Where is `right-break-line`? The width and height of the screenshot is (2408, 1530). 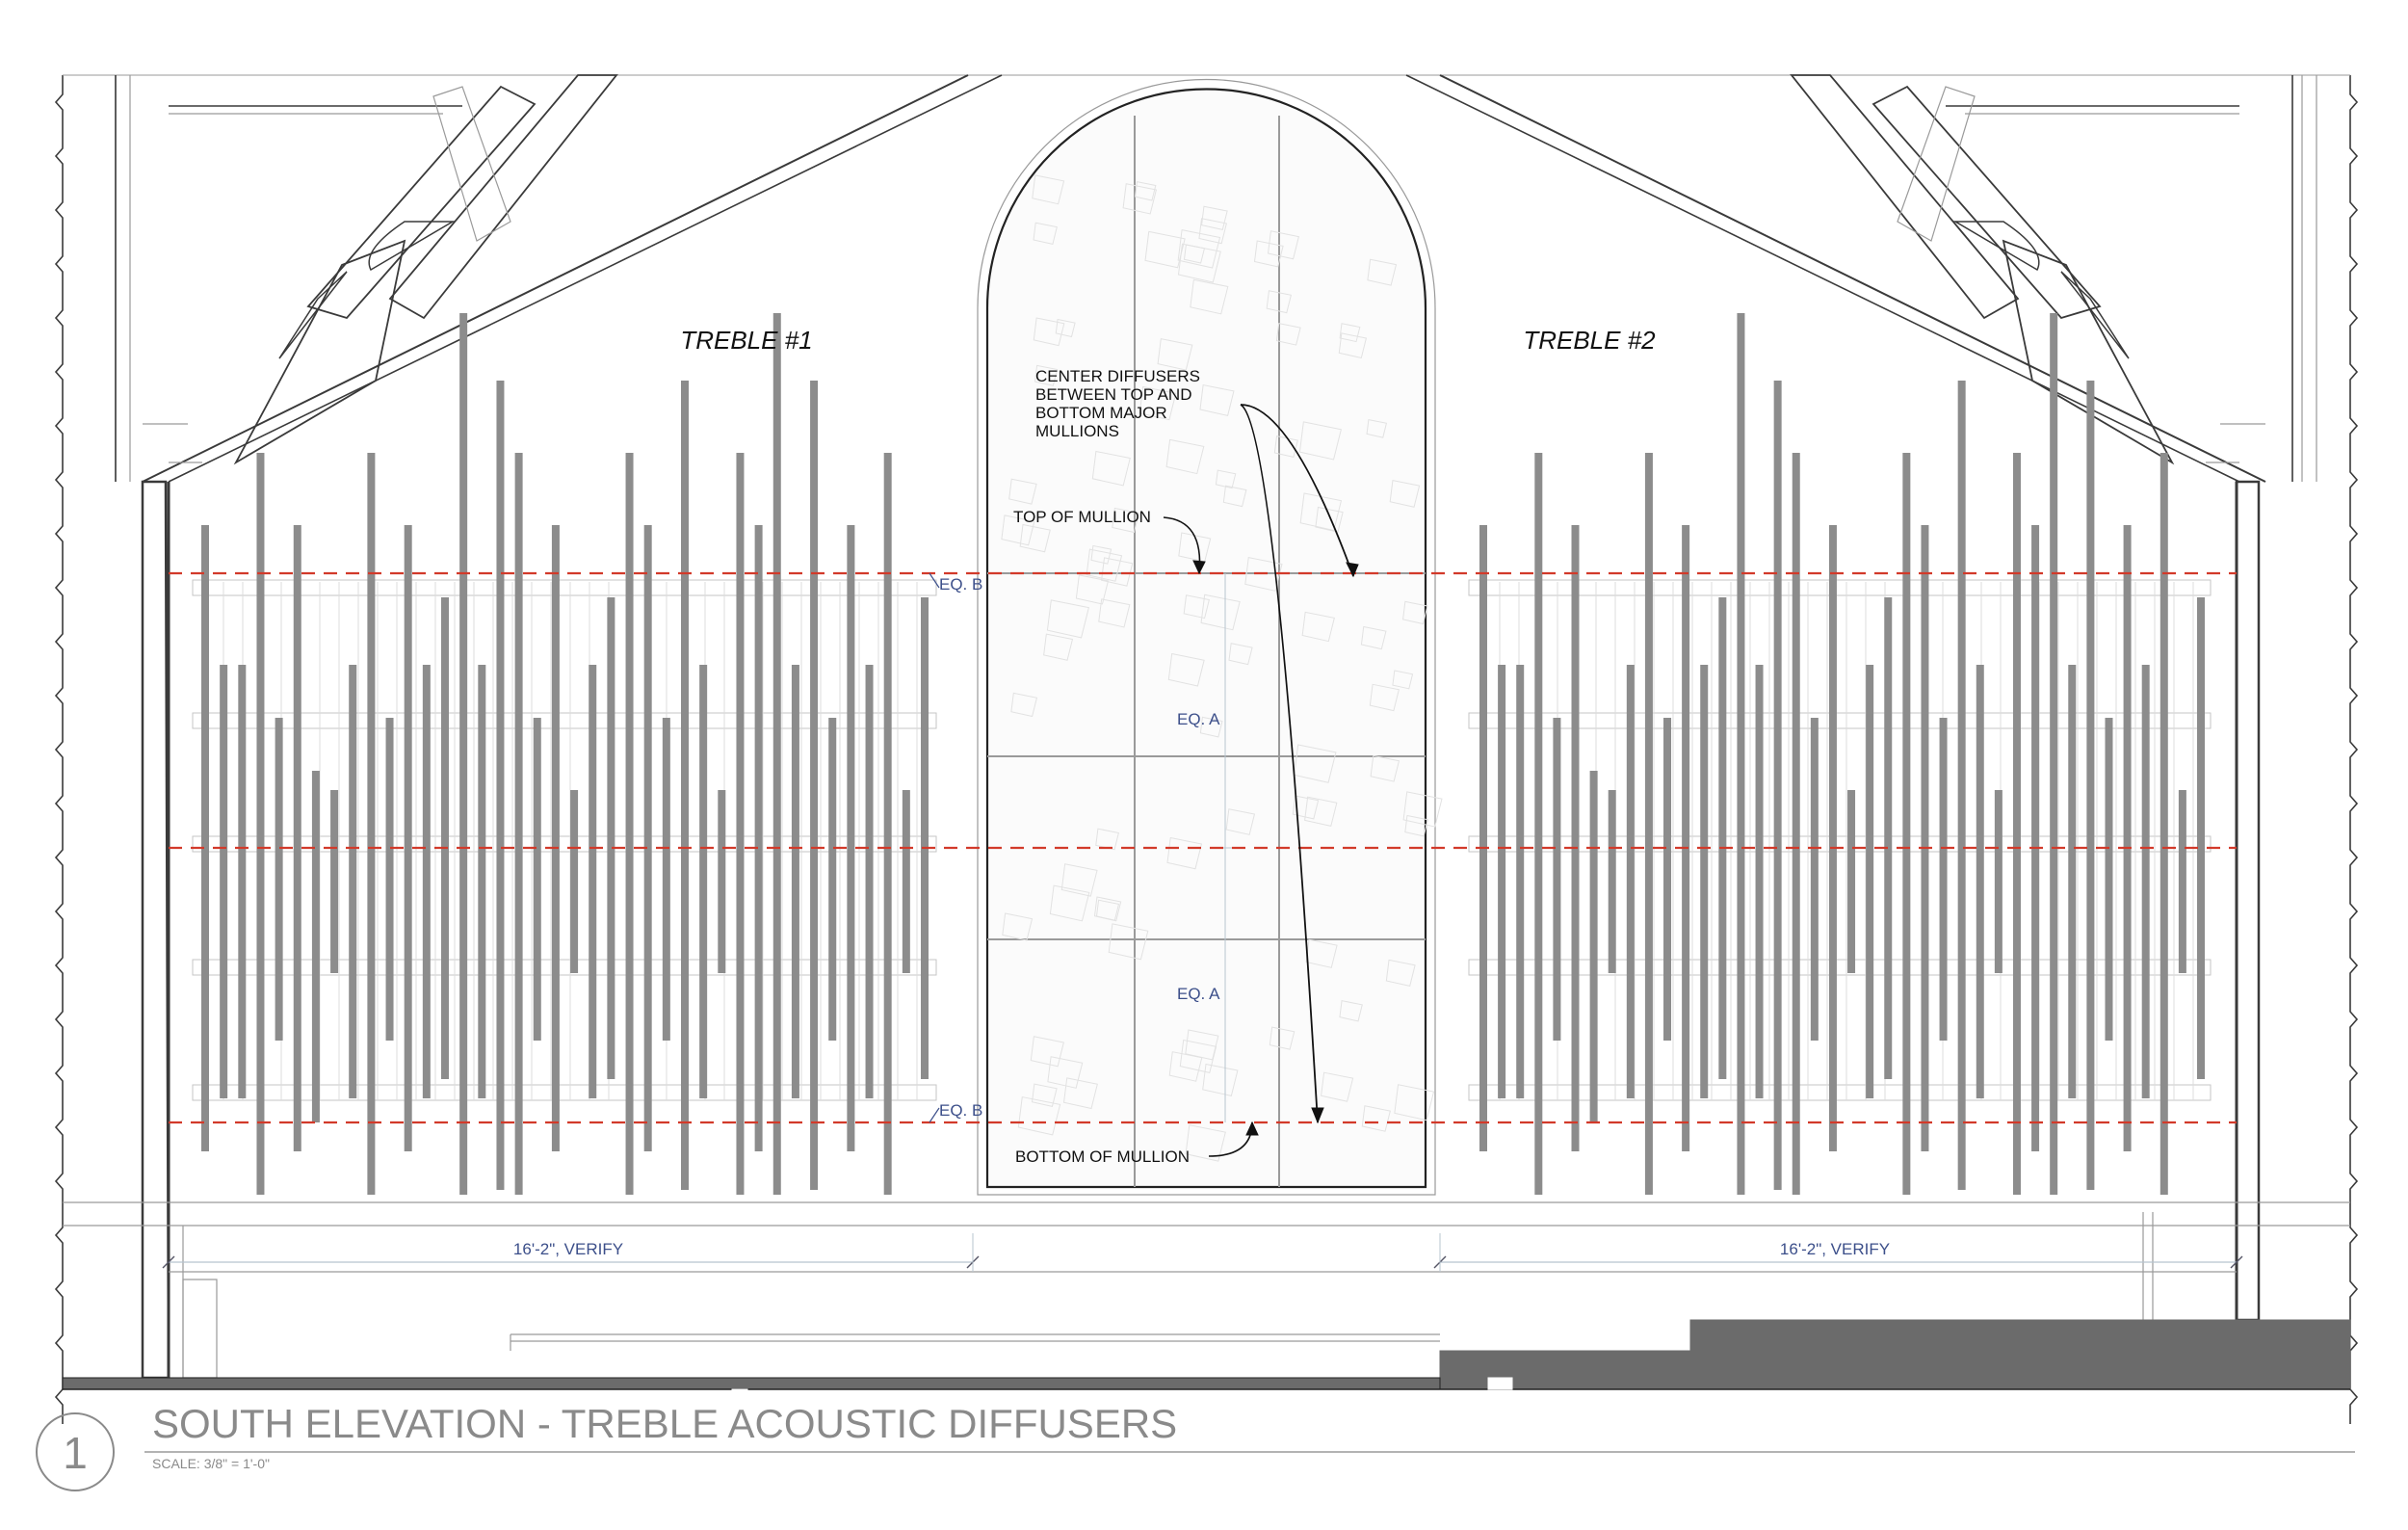
right-break-line is located at coordinates (2354, 750).